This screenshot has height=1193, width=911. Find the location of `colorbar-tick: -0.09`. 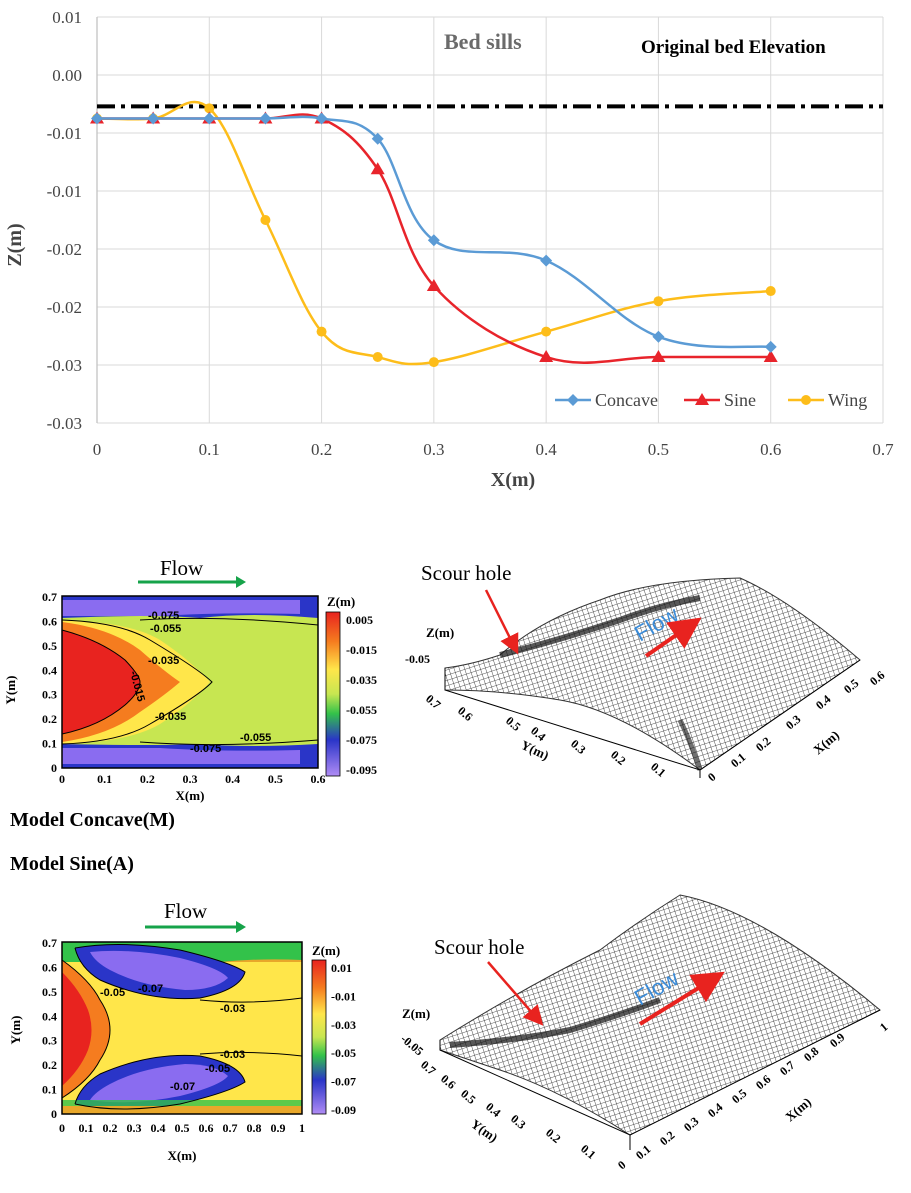

colorbar-tick: -0.09 is located at coordinates (343, 1110).